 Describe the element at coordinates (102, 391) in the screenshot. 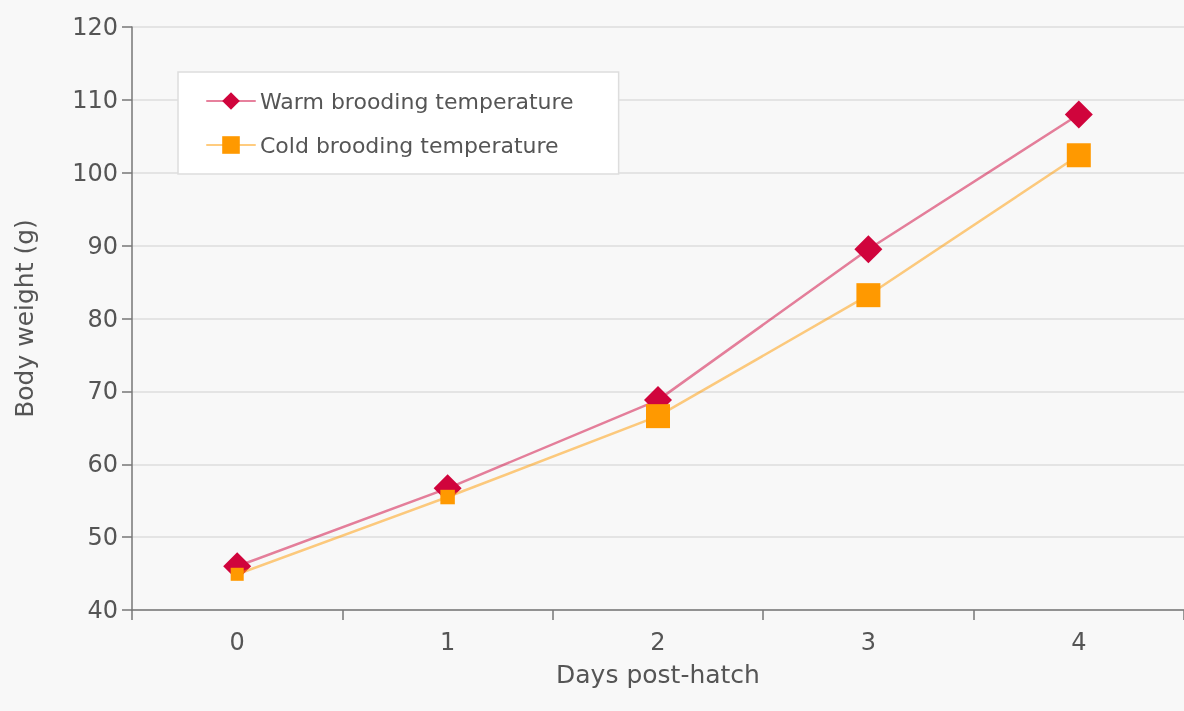

I see `y-tick-label: 70` at that location.